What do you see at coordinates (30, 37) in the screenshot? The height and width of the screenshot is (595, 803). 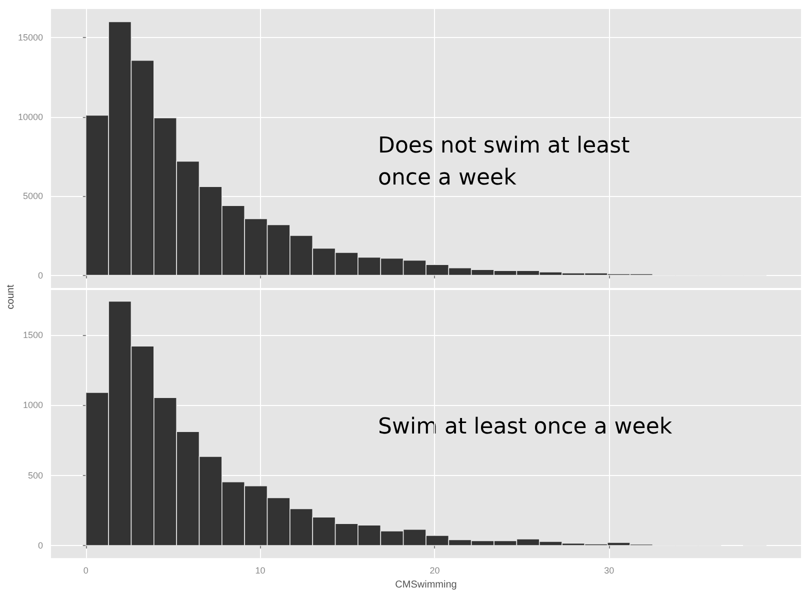 I see `y-tick-label: 15000` at bounding box center [30, 37].